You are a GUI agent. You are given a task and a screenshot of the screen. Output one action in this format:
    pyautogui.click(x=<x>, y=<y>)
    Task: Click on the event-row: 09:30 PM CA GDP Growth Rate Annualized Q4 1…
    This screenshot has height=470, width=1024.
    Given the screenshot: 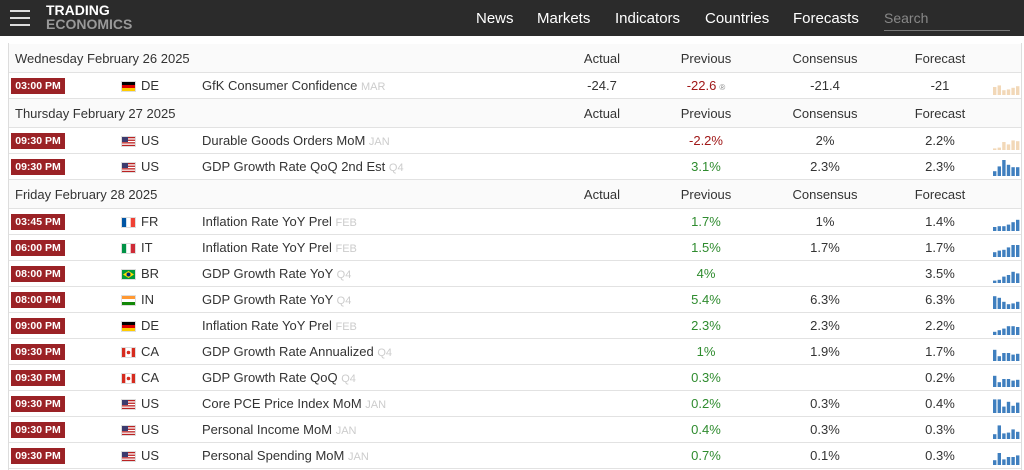 What is the action you would take?
    pyautogui.click(x=515, y=352)
    